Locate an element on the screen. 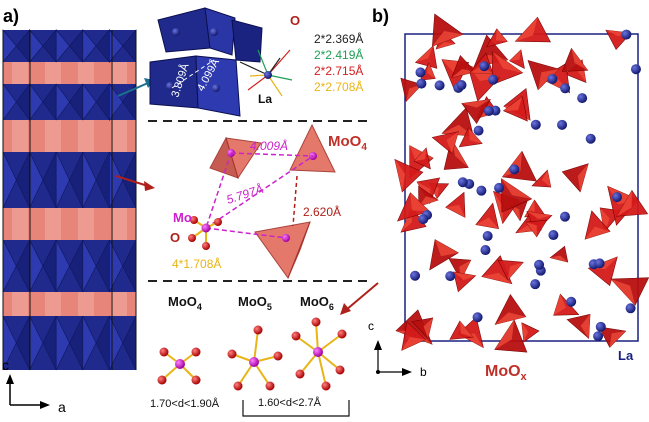 The height and width of the screenshot is (422, 649). moo6-unit-model is located at coordinates (319, 354).